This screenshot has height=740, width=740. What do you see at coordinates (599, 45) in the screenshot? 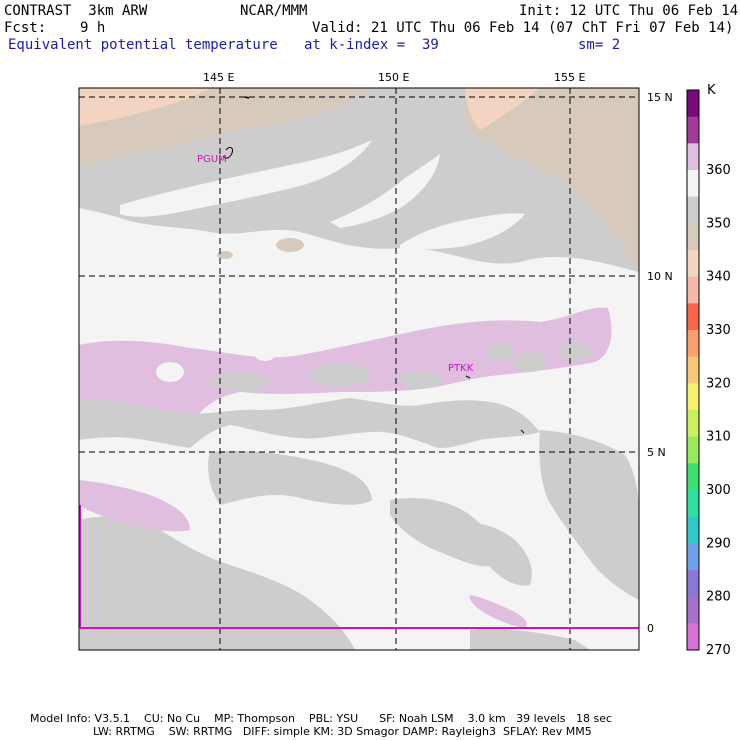
I see `smoothing-label: sm= 2` at bounding box center [599, 45].